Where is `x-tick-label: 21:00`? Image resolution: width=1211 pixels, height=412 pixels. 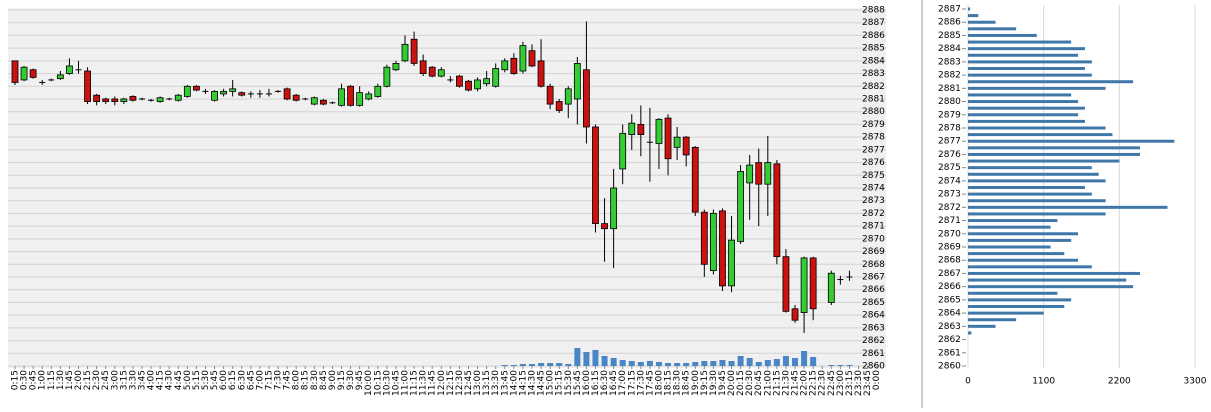
x-tick-label: 21:00 is located at coordinates (768, 383).